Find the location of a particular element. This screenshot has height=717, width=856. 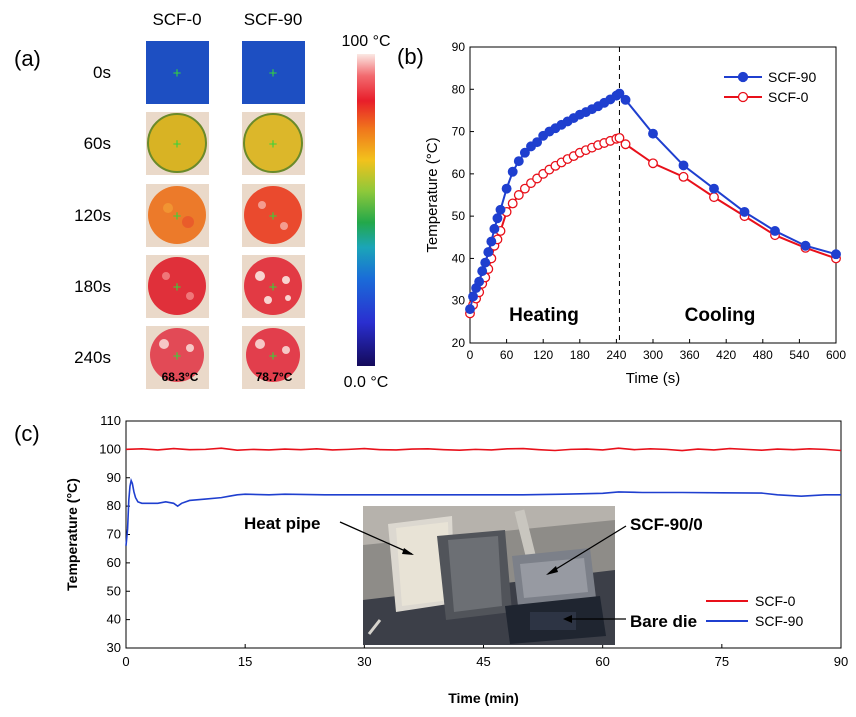

thermal-image-scf-0-120s: + is located at coordinates (177, 215).